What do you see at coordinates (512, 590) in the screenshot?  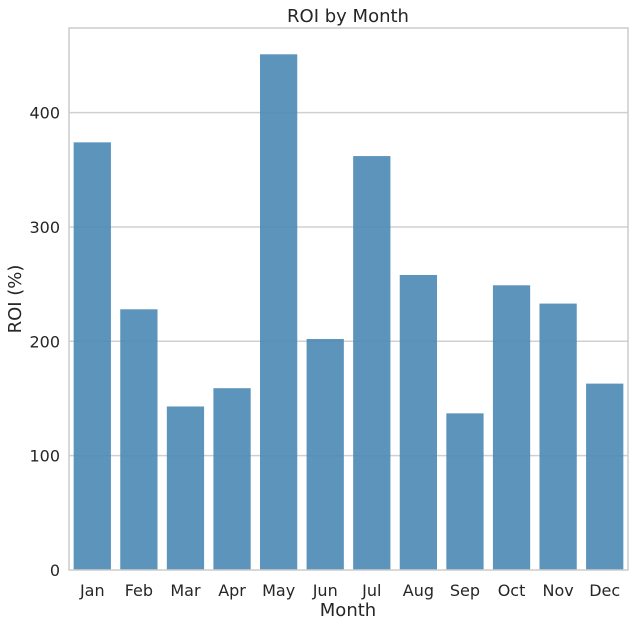 I see `x-tick-label-oct: Oct` at bounding box center [512, 590].